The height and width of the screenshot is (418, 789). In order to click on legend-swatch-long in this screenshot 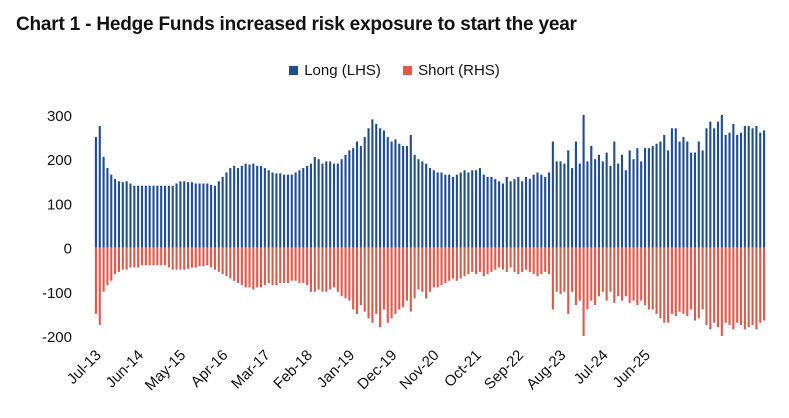, I will do `click(294, 70)`.